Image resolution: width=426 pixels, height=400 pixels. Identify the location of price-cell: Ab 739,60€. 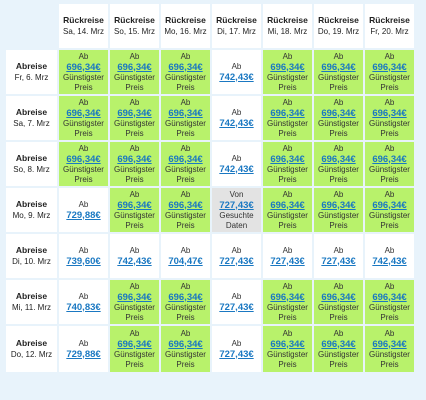
(83, 256).